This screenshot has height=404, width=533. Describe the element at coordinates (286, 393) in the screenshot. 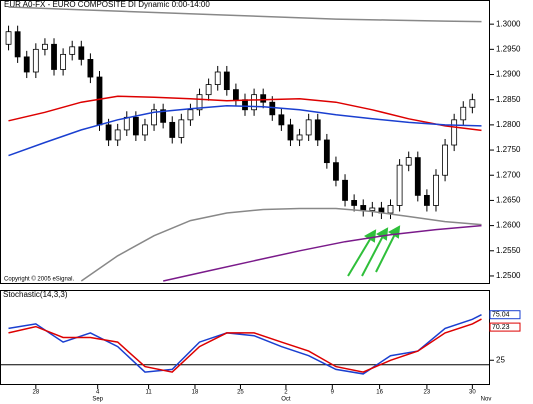

I see `x-tick-label: 2` at that location.